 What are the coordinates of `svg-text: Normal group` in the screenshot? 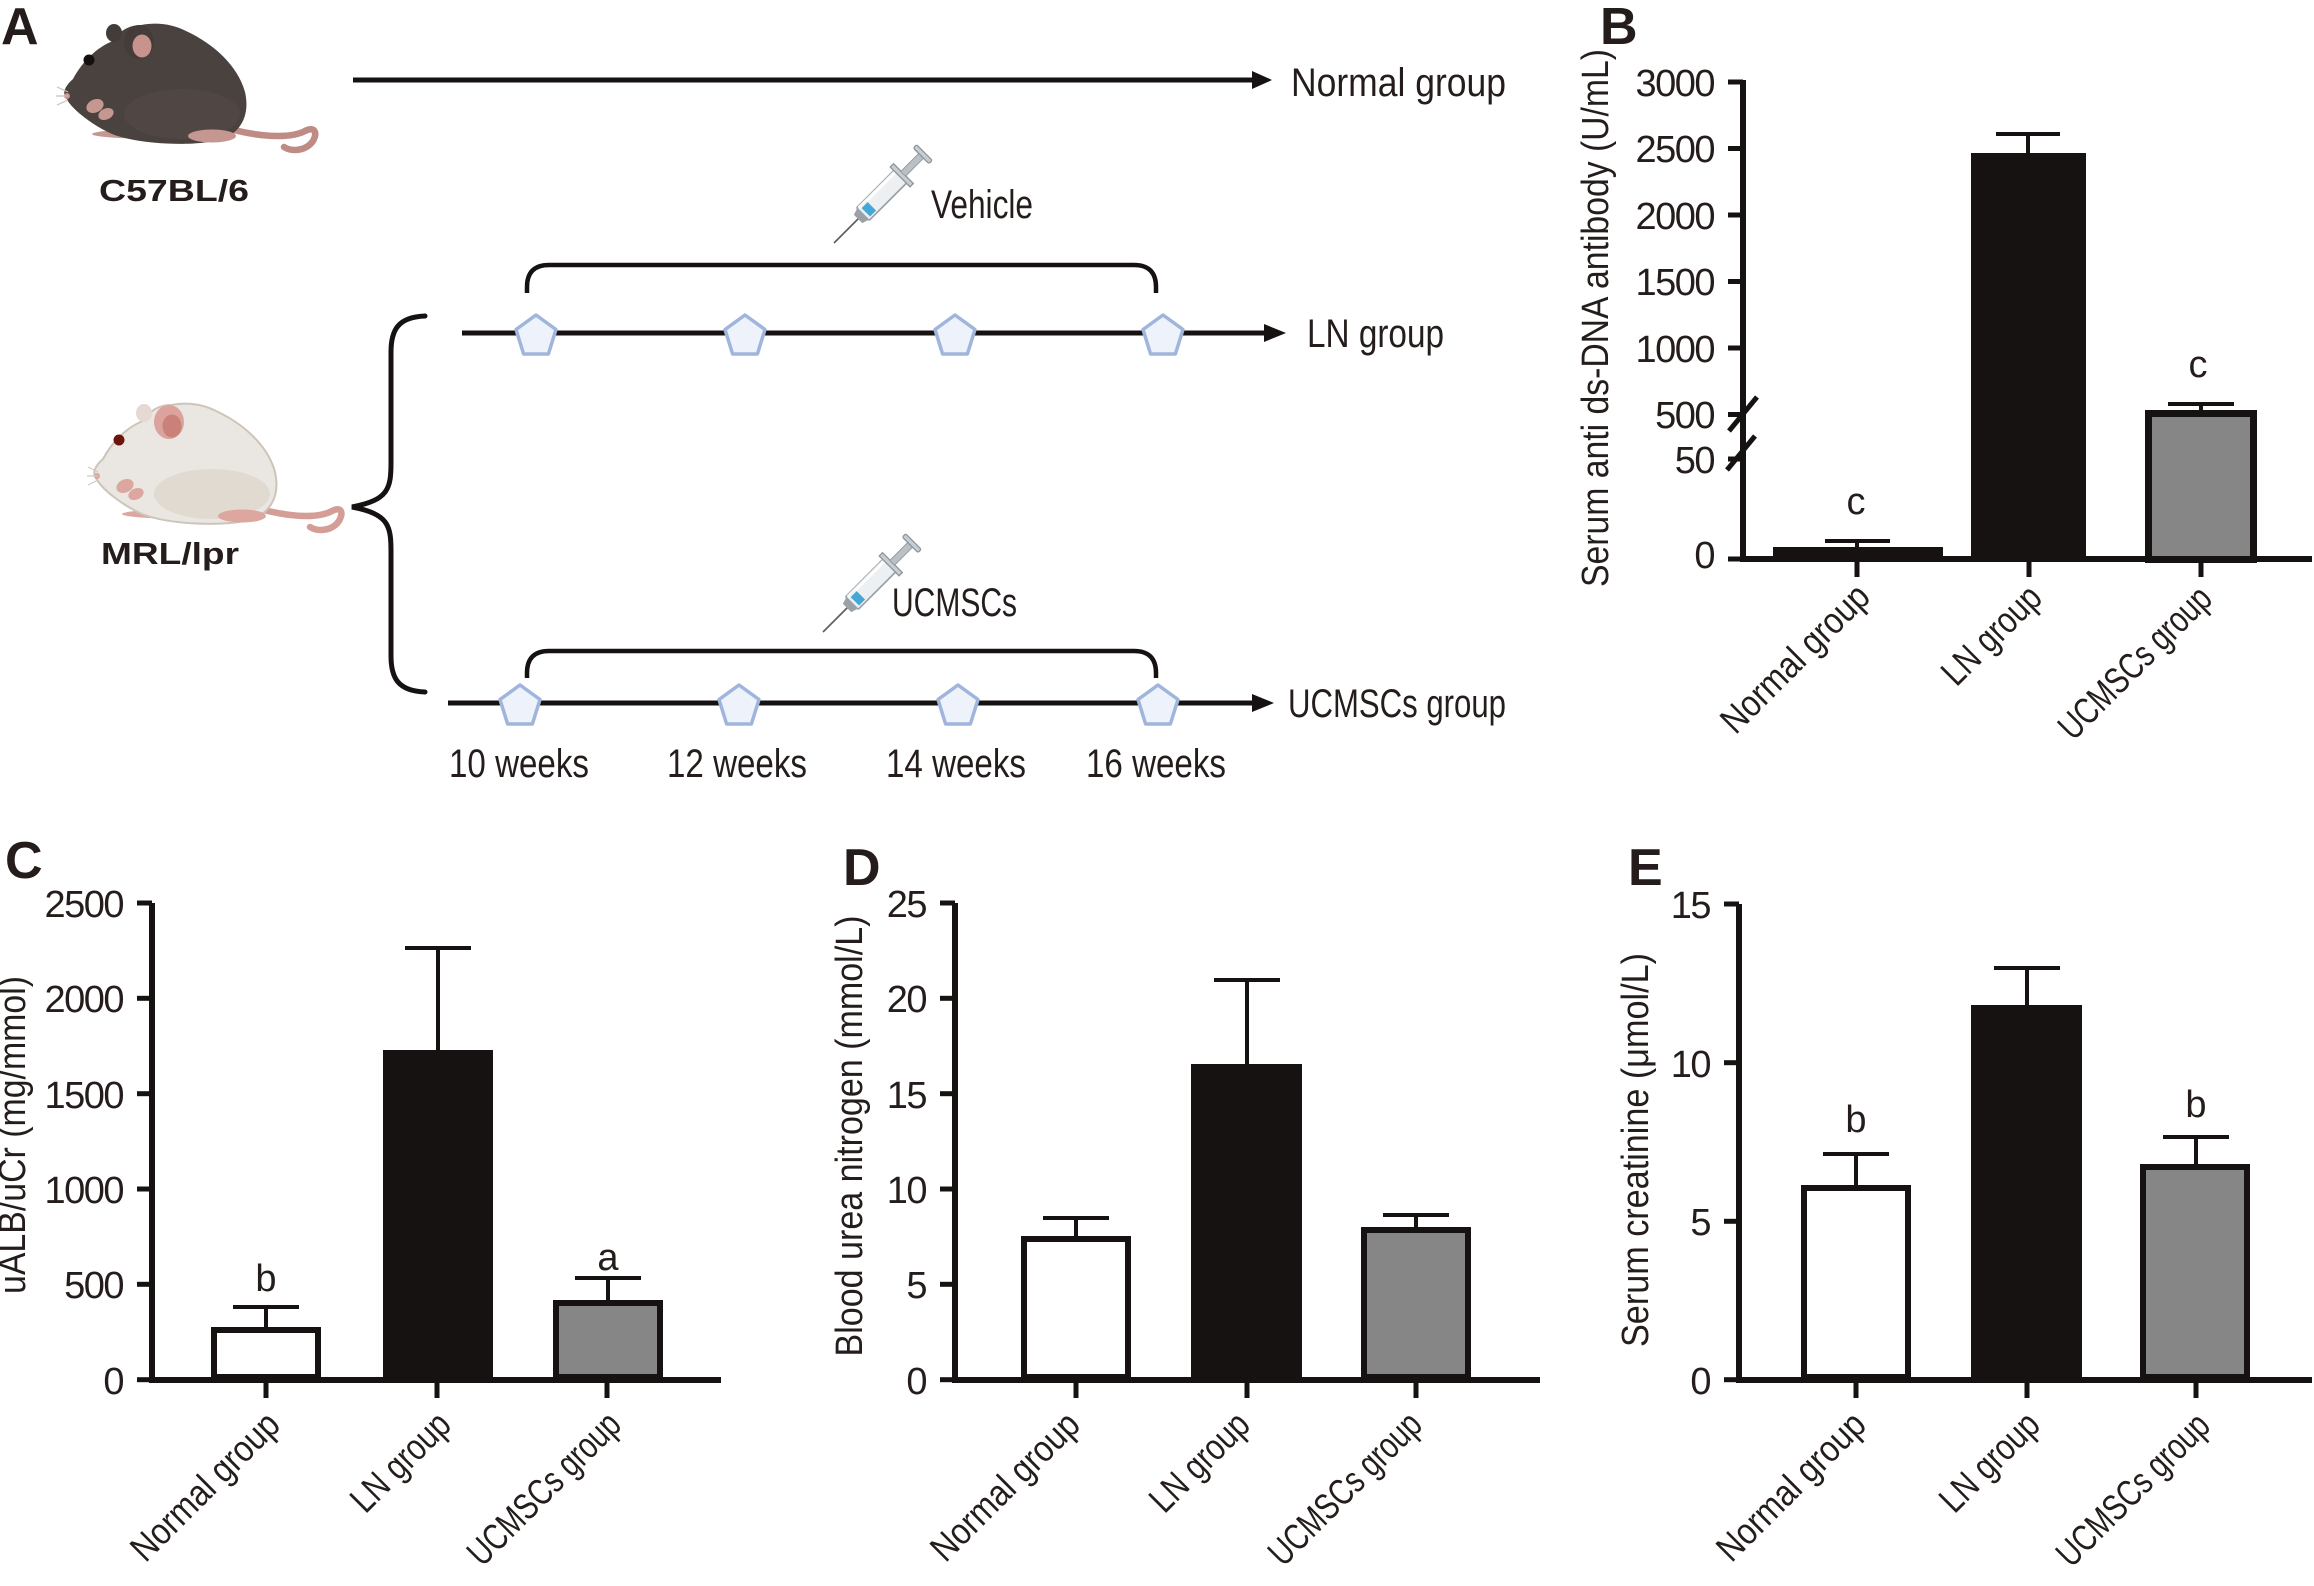 It's located at (1398, 83).